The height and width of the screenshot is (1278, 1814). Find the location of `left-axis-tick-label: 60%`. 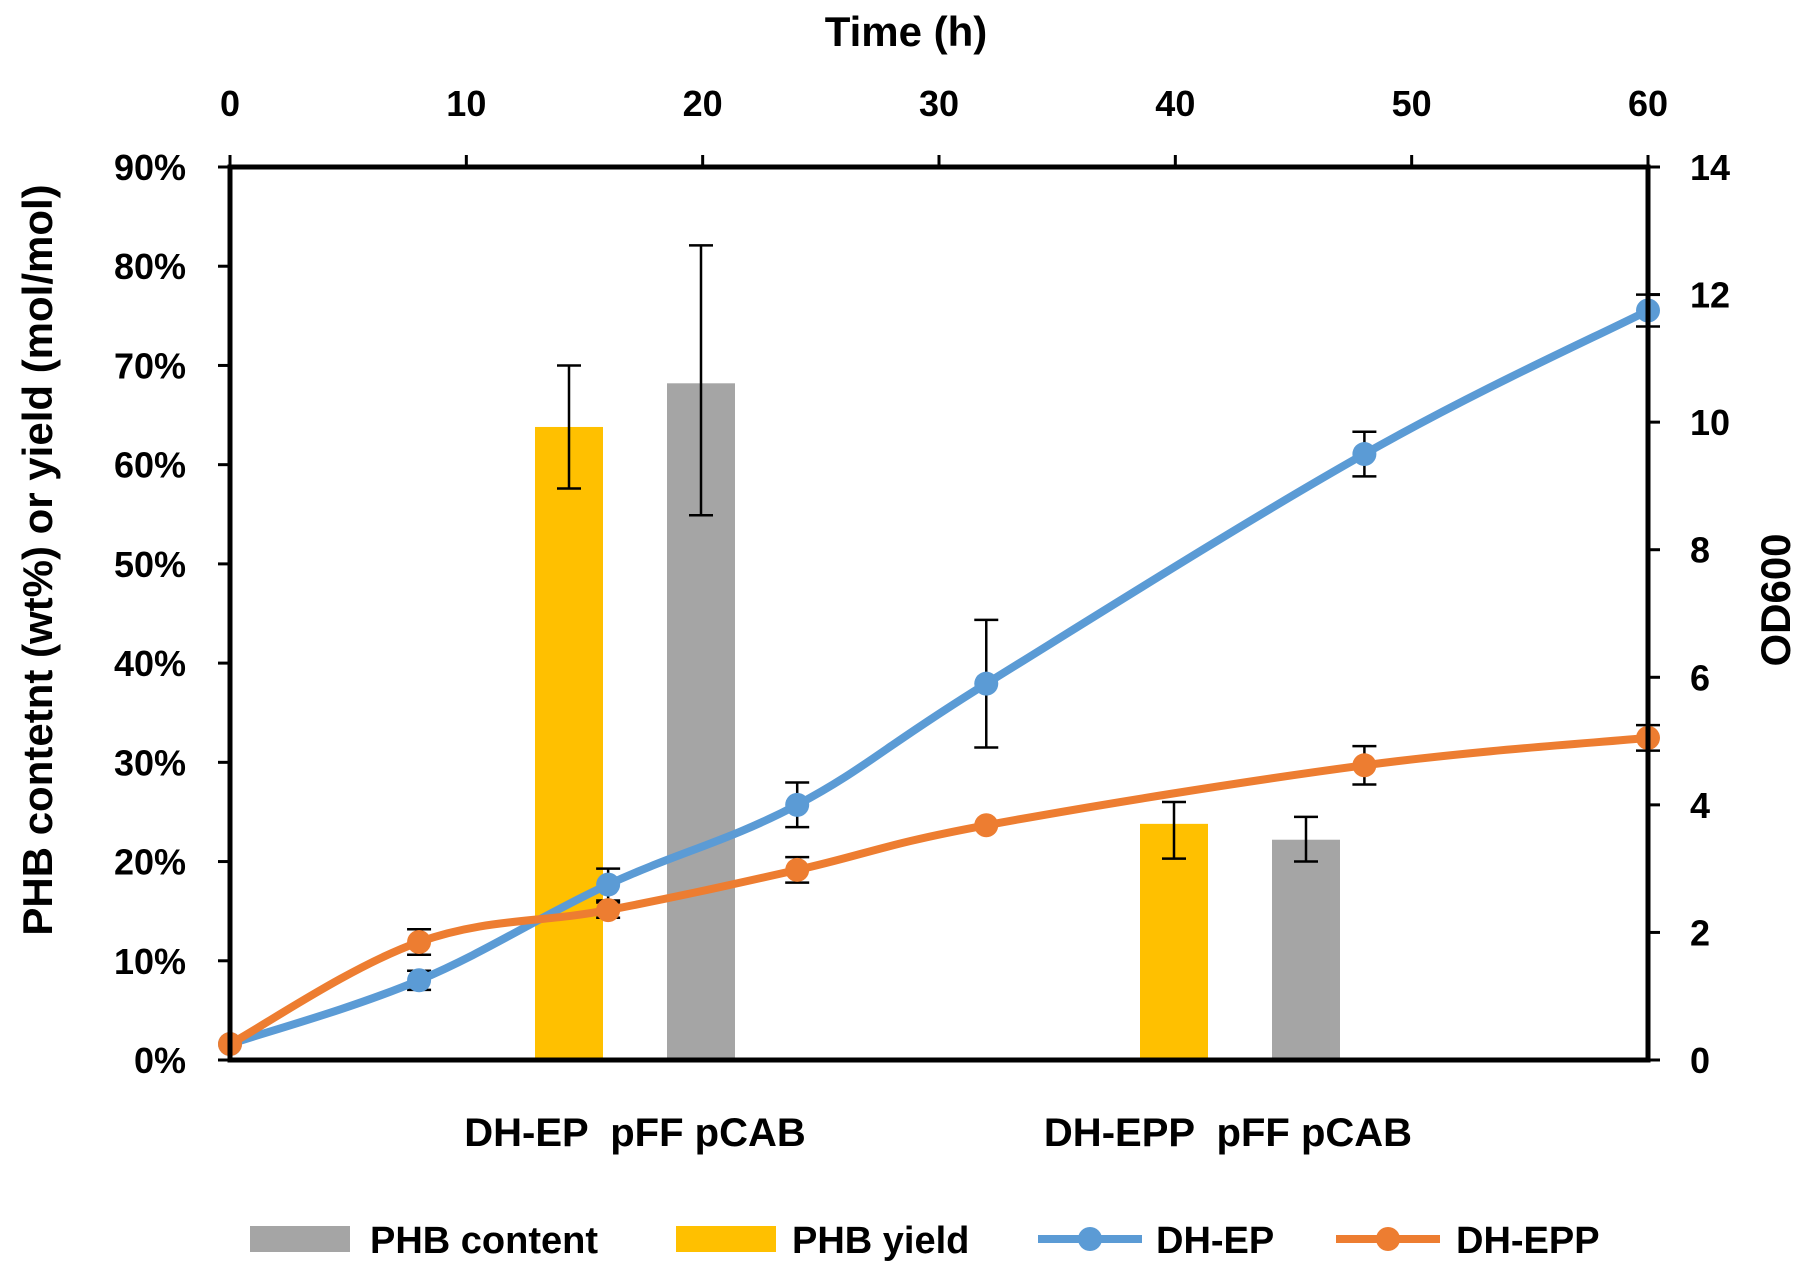

left-axis-tick-label: 60% is located at coordinates (150, 465).